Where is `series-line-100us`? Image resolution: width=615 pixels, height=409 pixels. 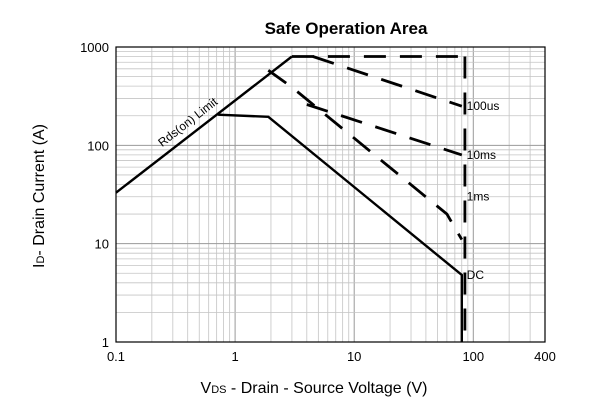 series-line-100us is located at coordinates (387, 81).